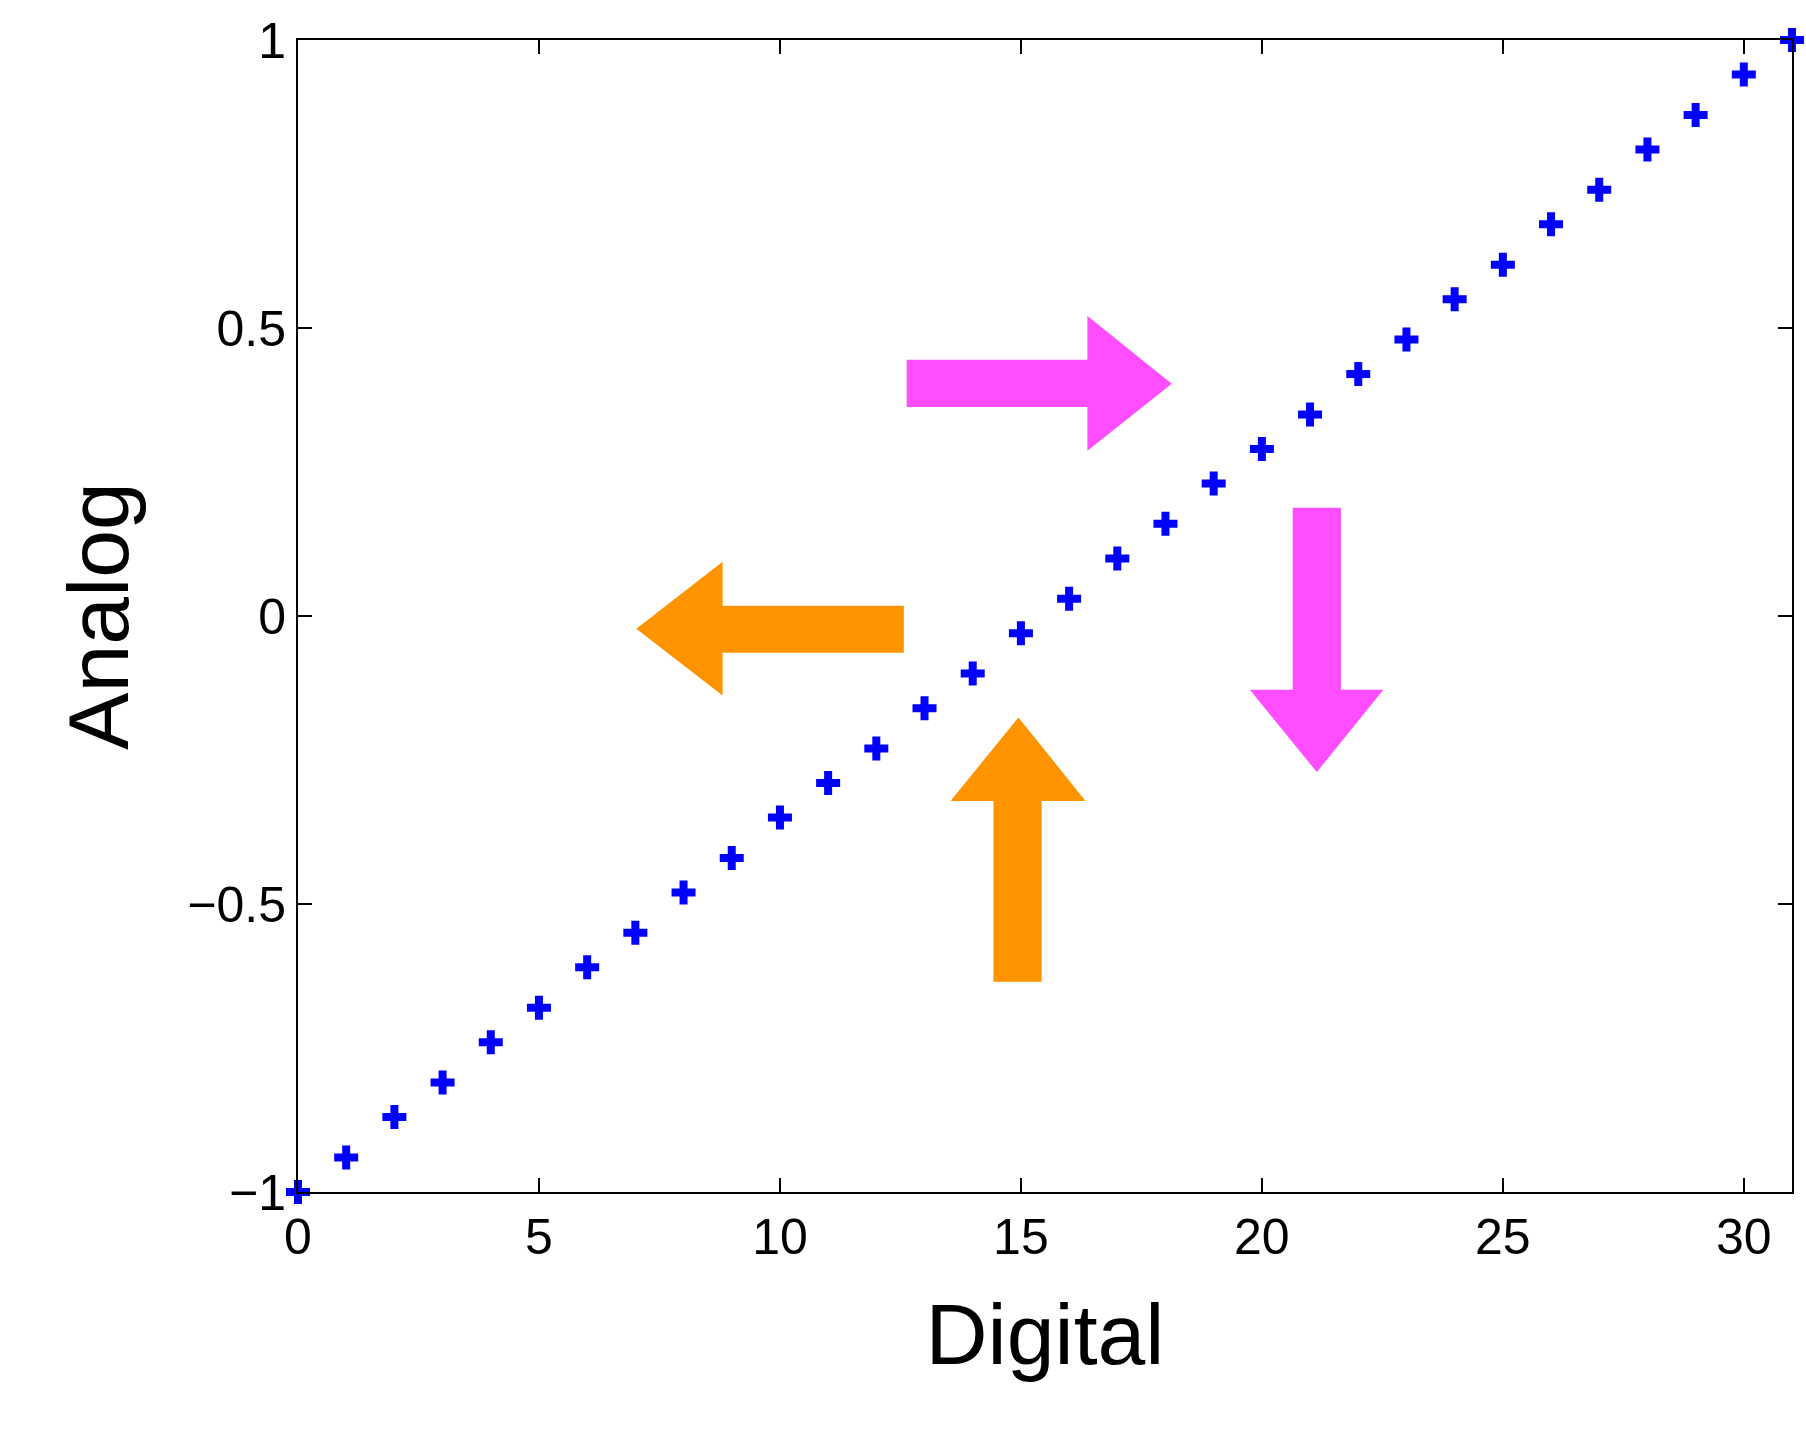  Describe the element at coordinates (780, 1237) in the screenshot. I see `x-tick-label: 10` at that location.